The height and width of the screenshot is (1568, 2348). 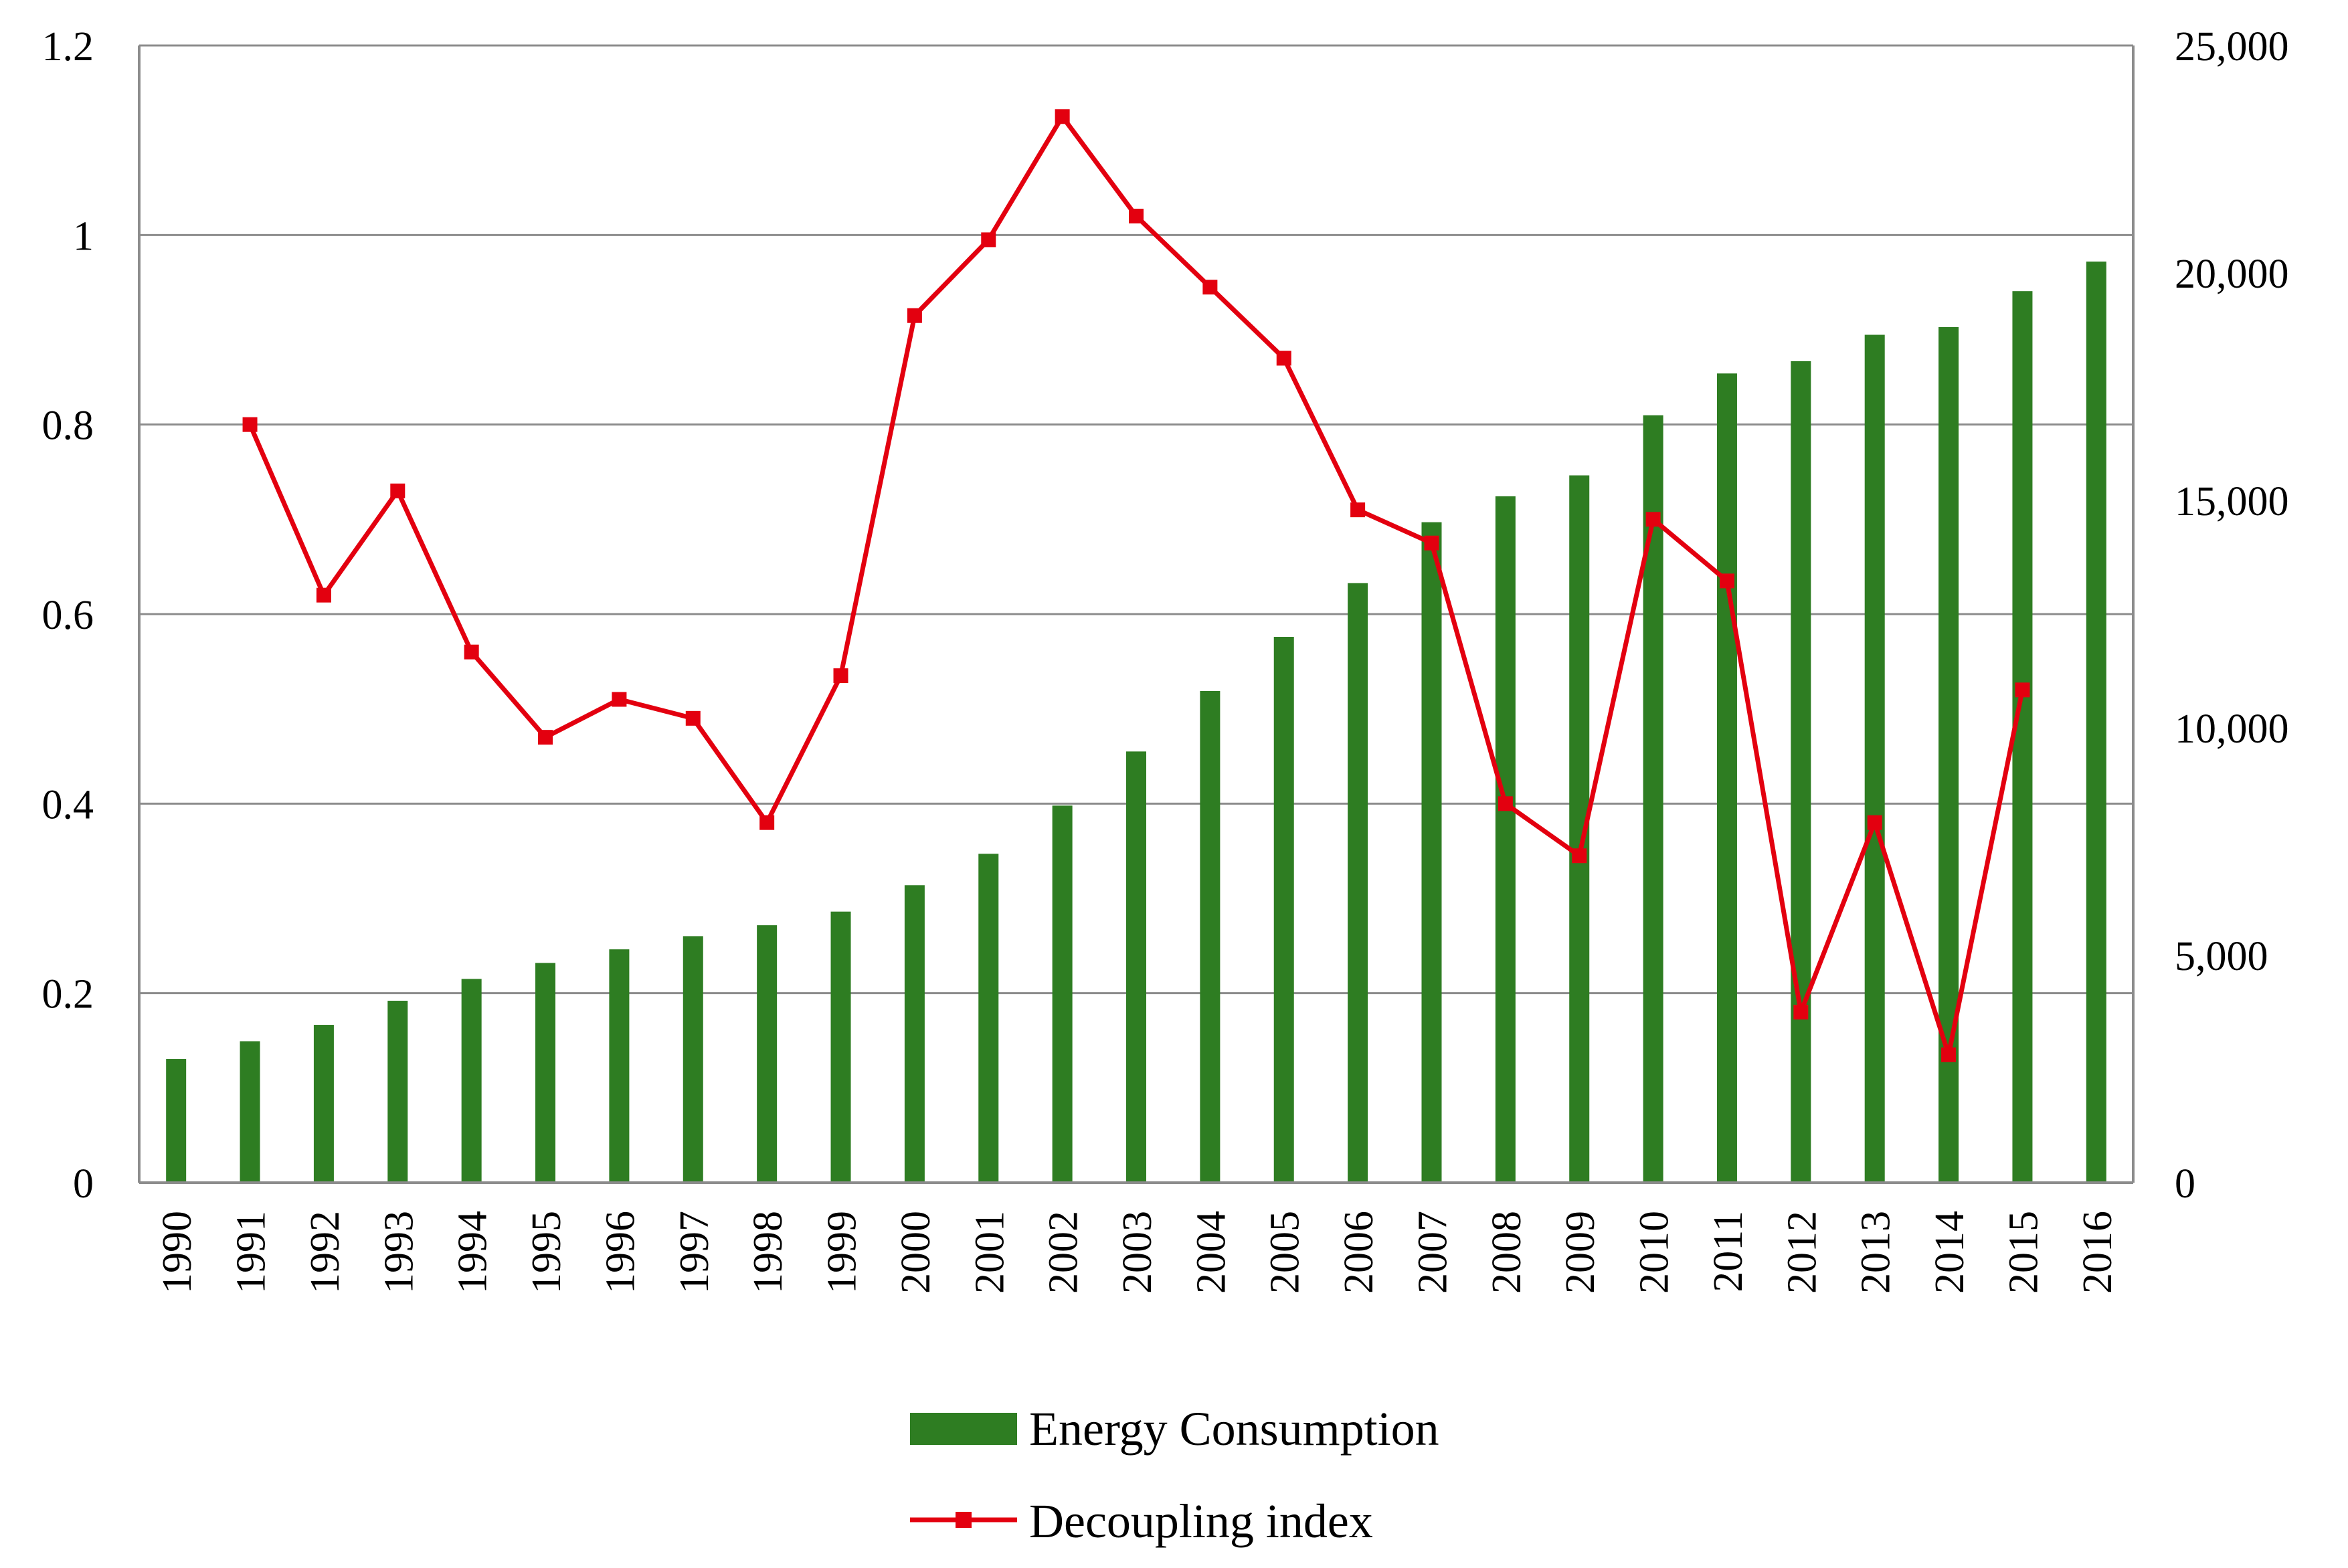 What do you see at coordinates (471, 1081) in the screenshot?
I see `bar-1994` at bounding box center [471, 1081].